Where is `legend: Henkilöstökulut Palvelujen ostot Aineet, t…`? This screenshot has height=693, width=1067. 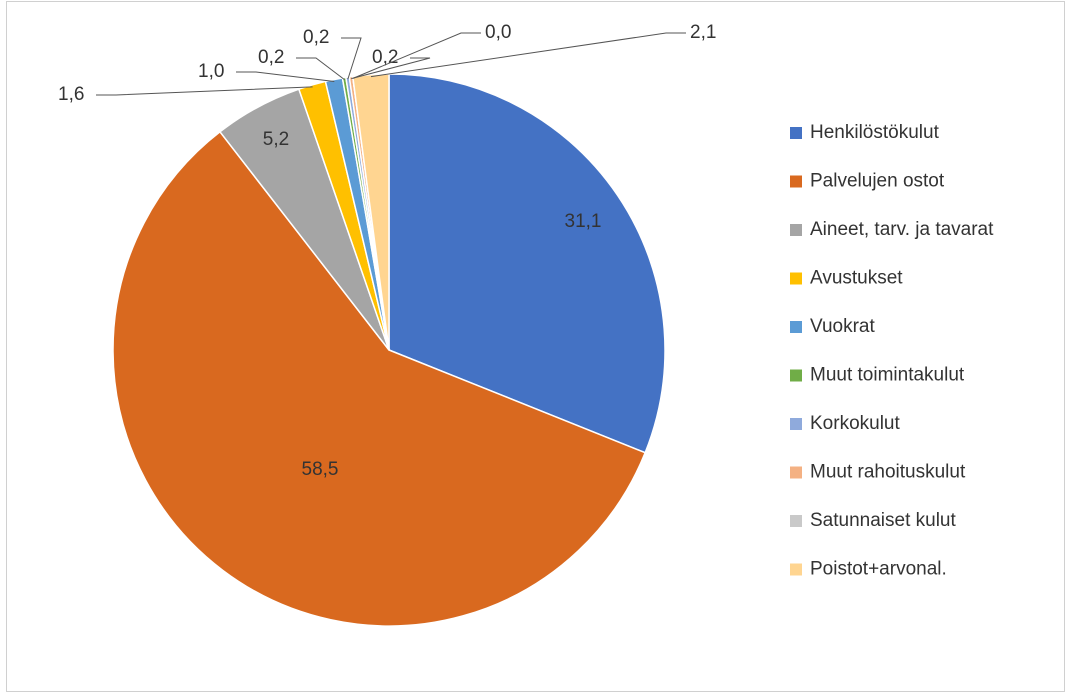
legend: Henkilöstökulut Palvelujen ostot Aineet, t… is located at coordinates (892, 351).